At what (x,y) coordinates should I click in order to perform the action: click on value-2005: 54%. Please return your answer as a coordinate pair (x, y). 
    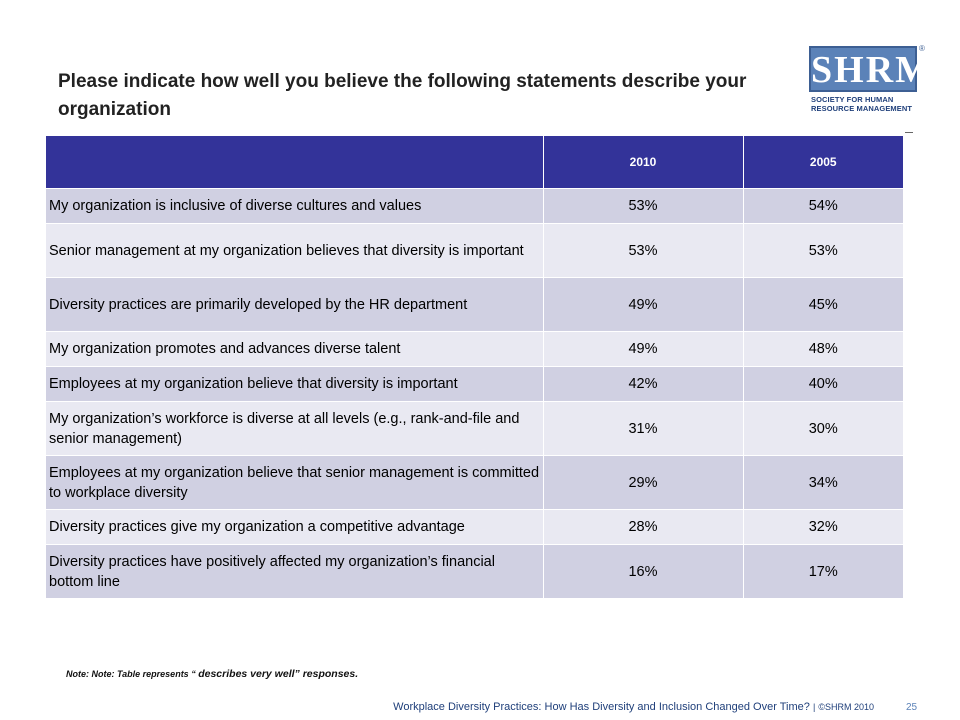
    Looking at the image, I should click on (822, 206).